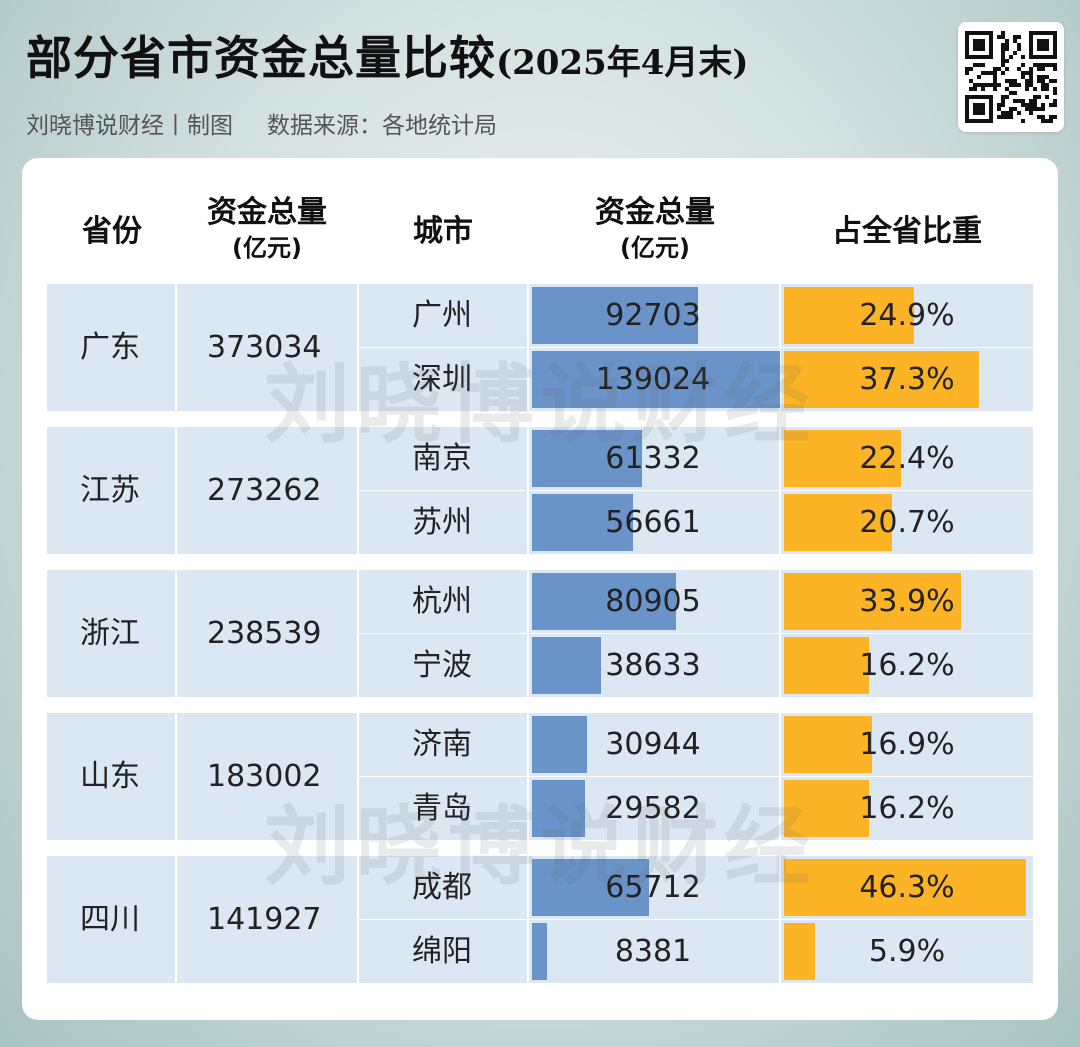 The height and width of the screenshot is (1047, 1080). What do you see at coordinates (442, 808) in the screenshot?
I see `city-name: 青岛` at bounding box center [442, 808].